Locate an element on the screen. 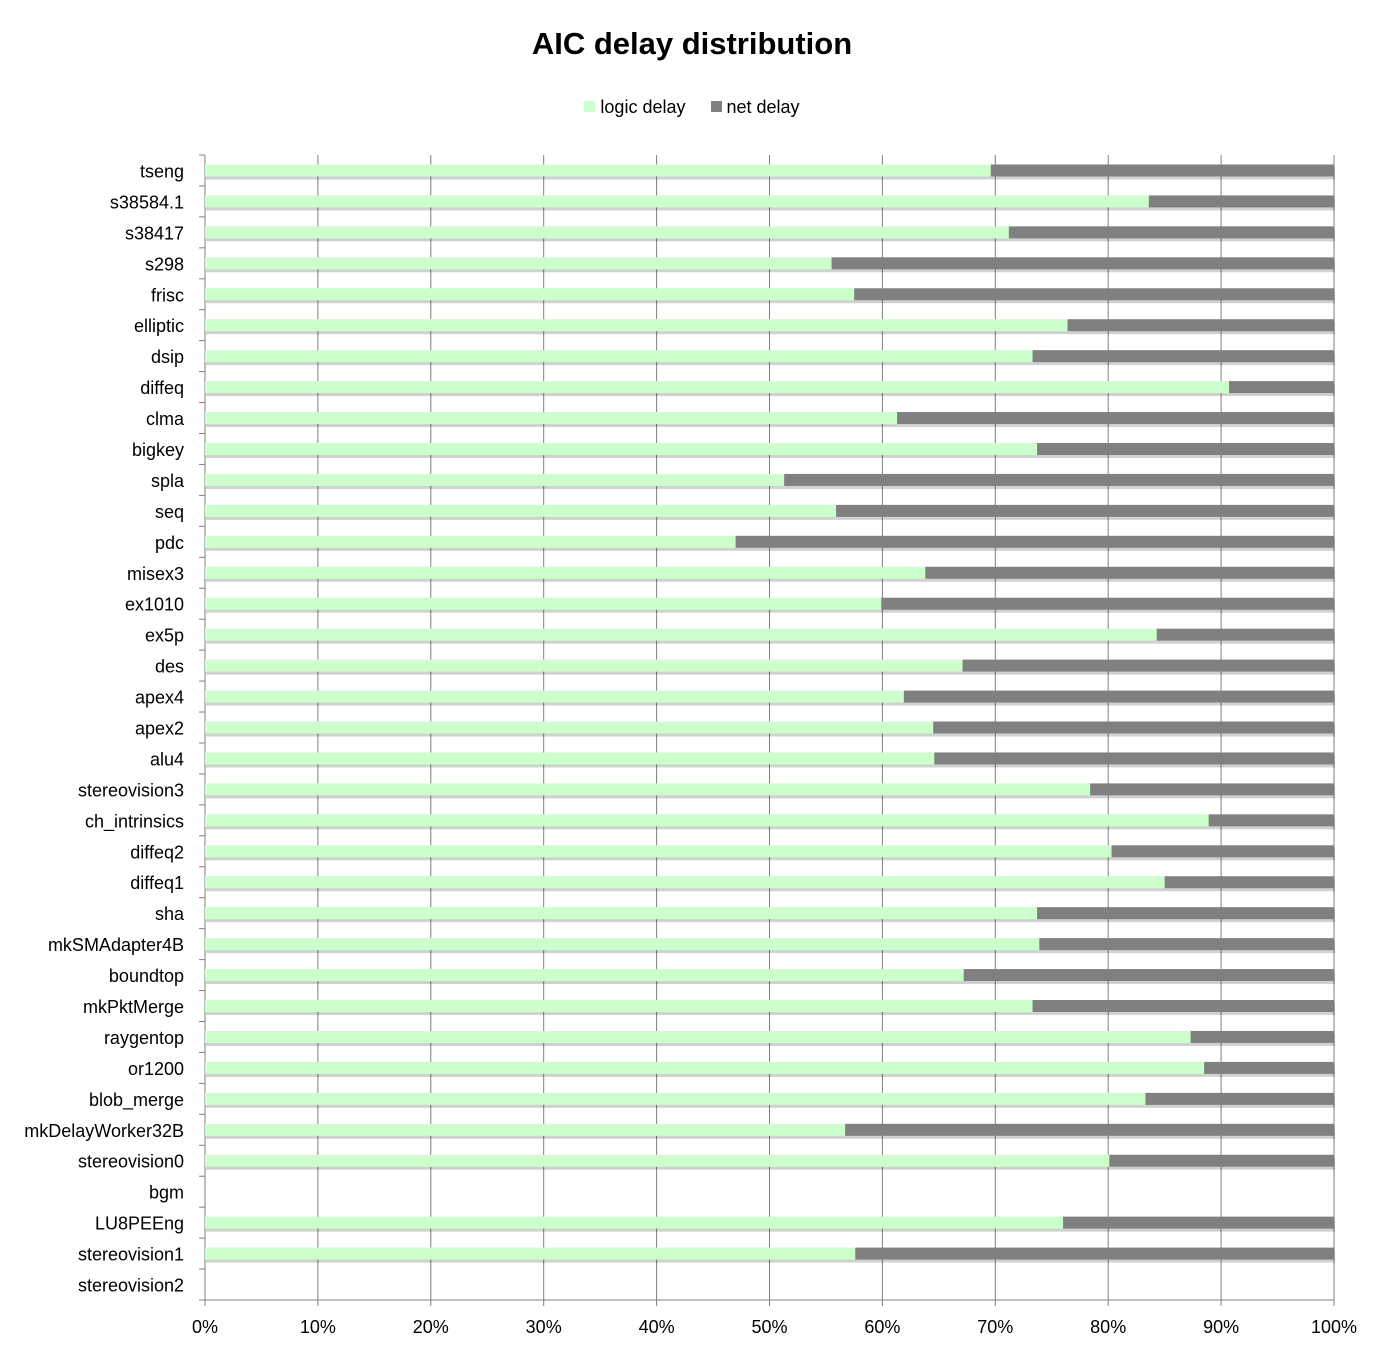 Image resolution: width=1384 pixels, height=1351 pixels. category-label: ex5p is located at coordinates (164, 636).